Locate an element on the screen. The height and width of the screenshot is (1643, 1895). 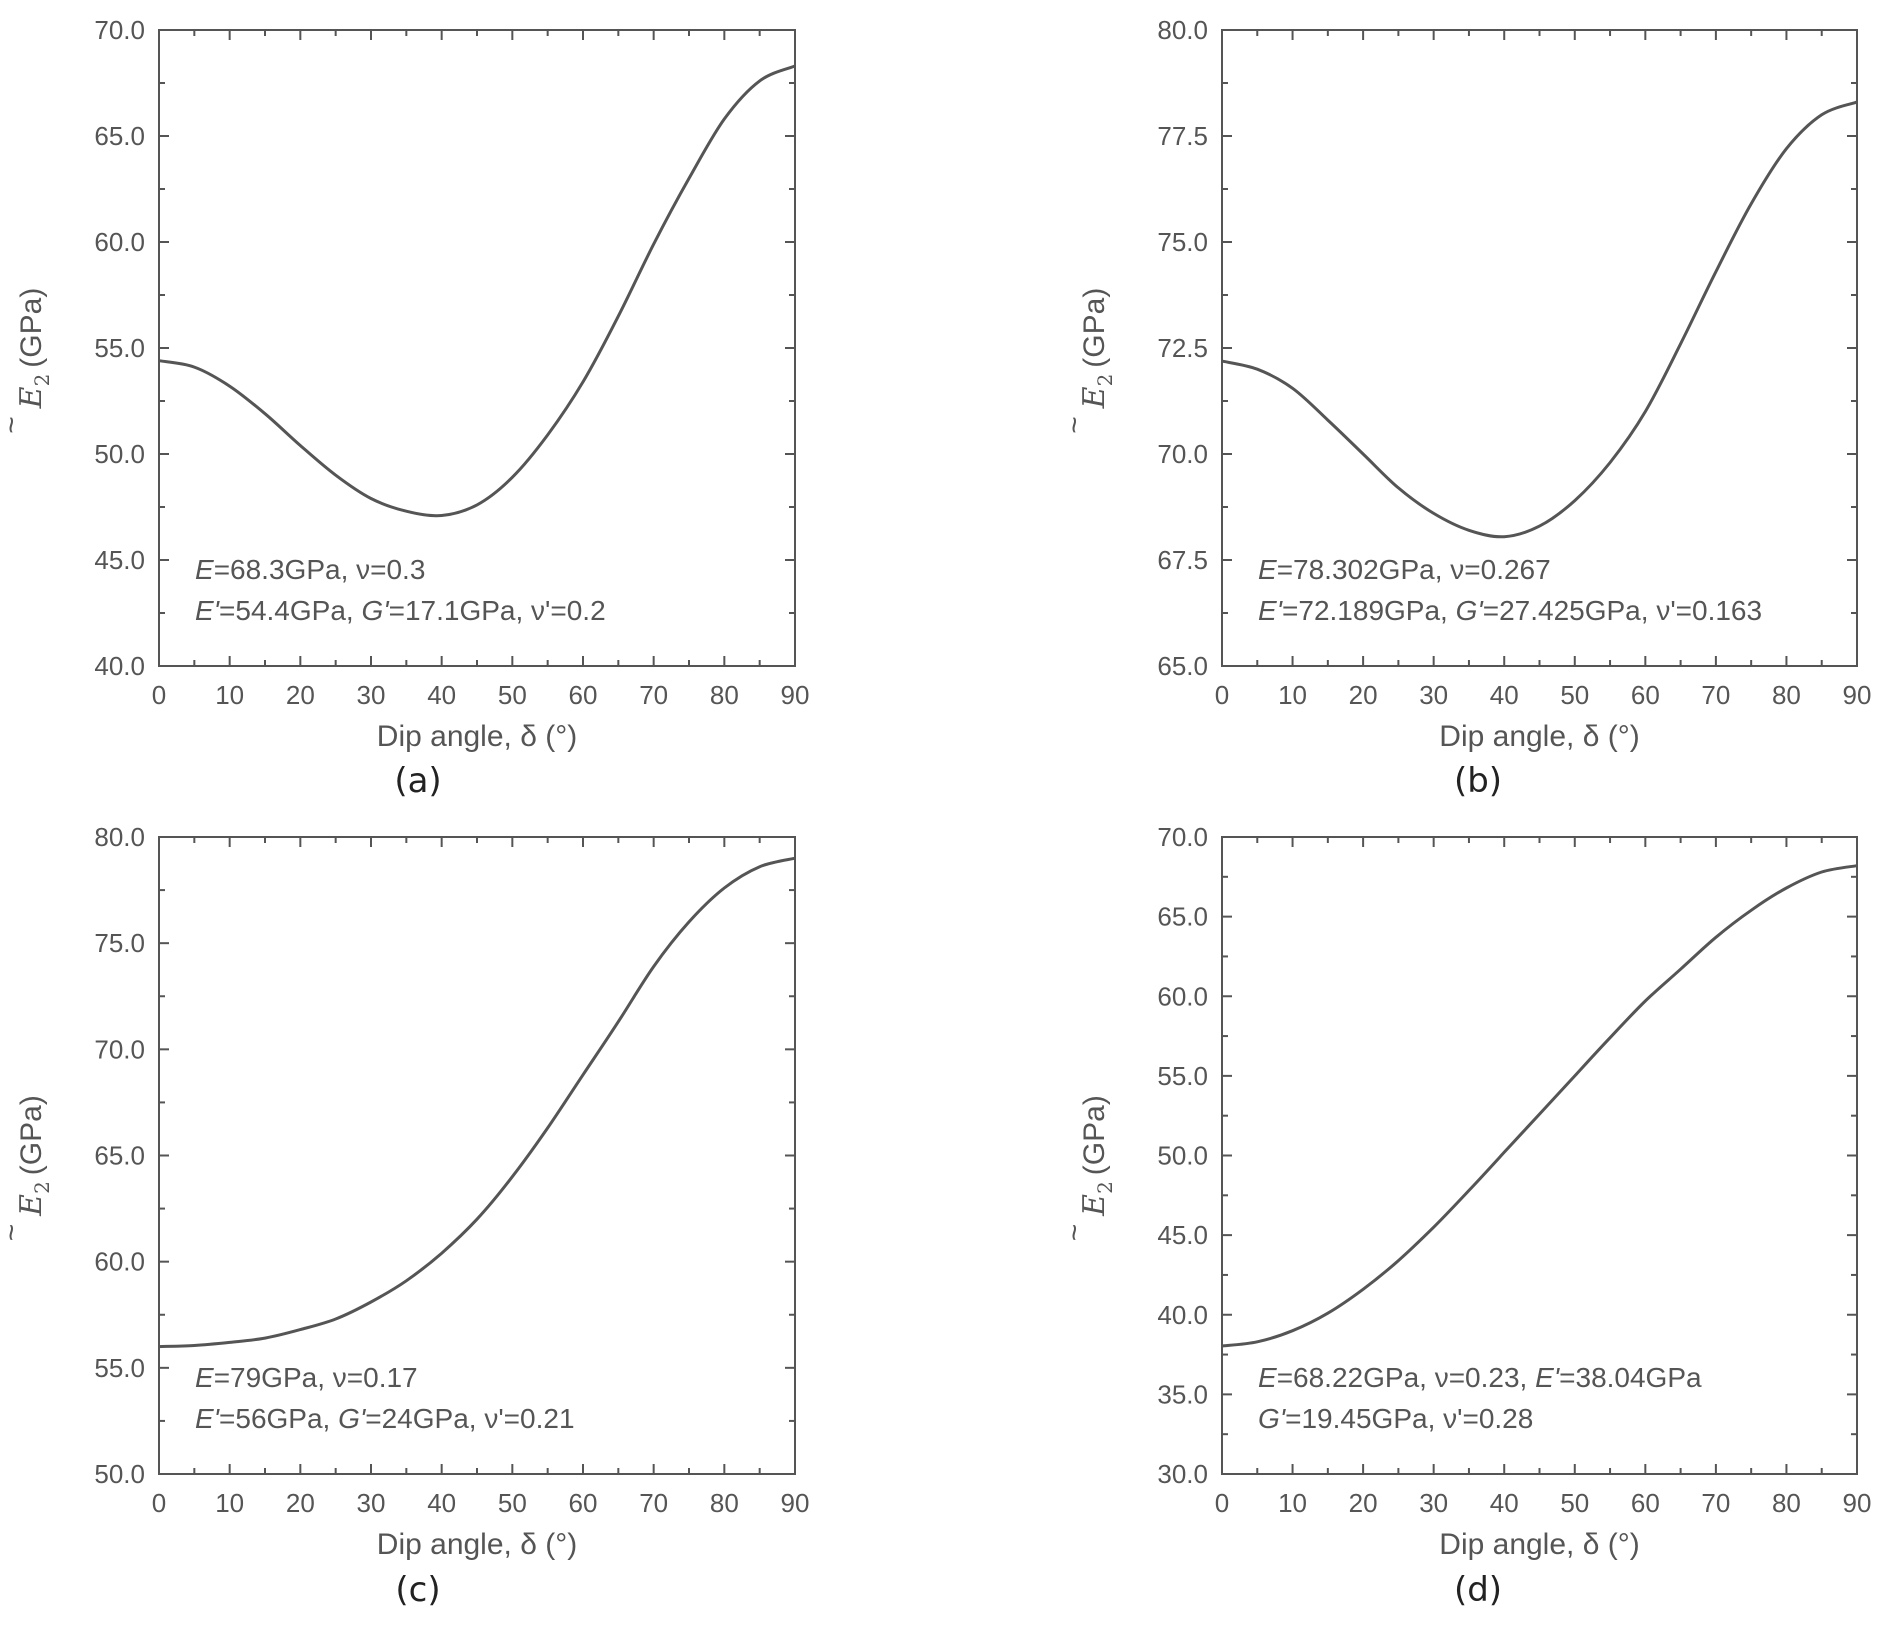
x-tick-label-d: 70 is located at coordinates (1715, 1503).